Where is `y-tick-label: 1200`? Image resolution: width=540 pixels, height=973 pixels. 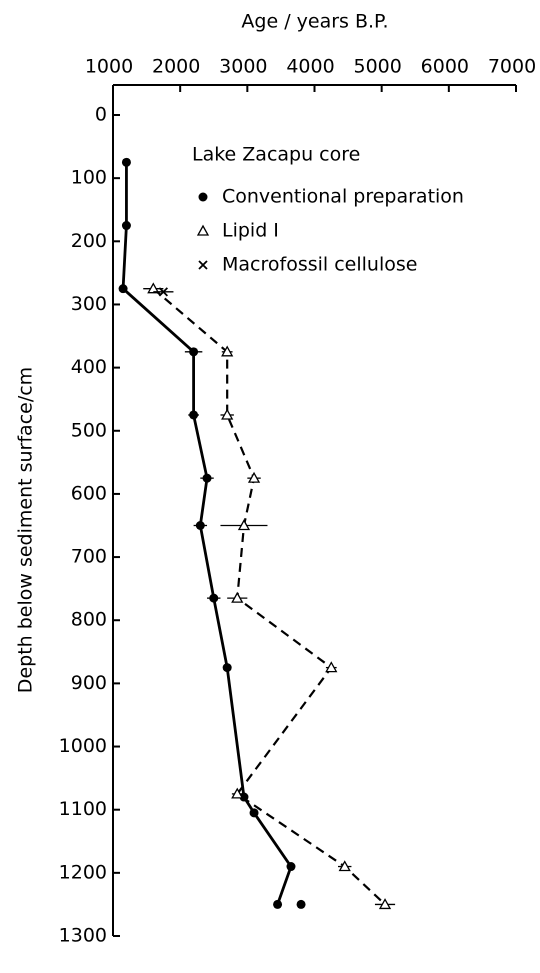
y-tick-label: 1200 is located at coordinates (83, 872).